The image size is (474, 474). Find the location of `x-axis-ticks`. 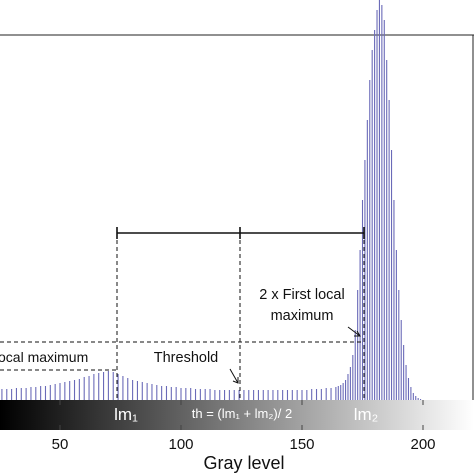

x-axis-ticks is located at coordinates (241, 415).